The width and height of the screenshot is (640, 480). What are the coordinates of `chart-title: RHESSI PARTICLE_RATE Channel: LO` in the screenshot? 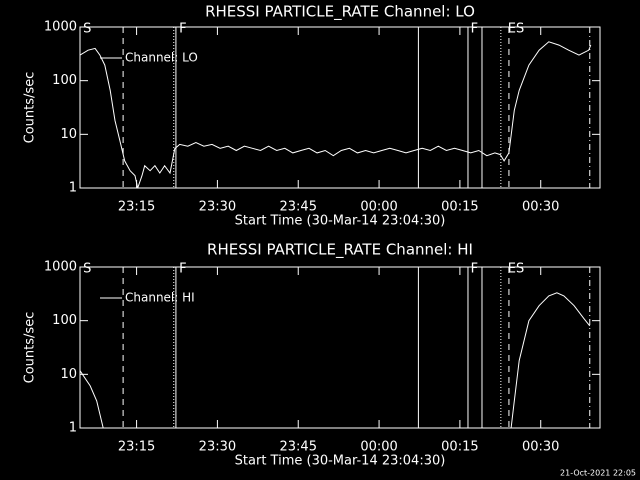 It's located at (340, 12).